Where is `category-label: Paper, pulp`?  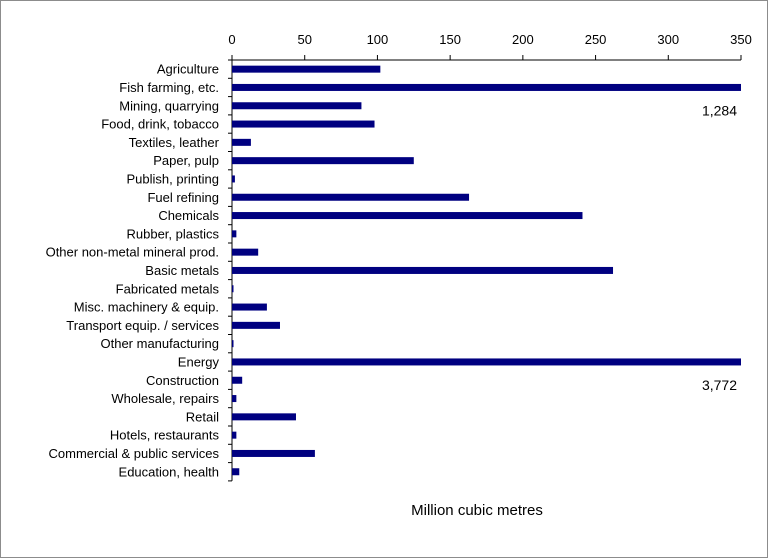 category-label: Paper, pulp is located at coordinates (186, 160).